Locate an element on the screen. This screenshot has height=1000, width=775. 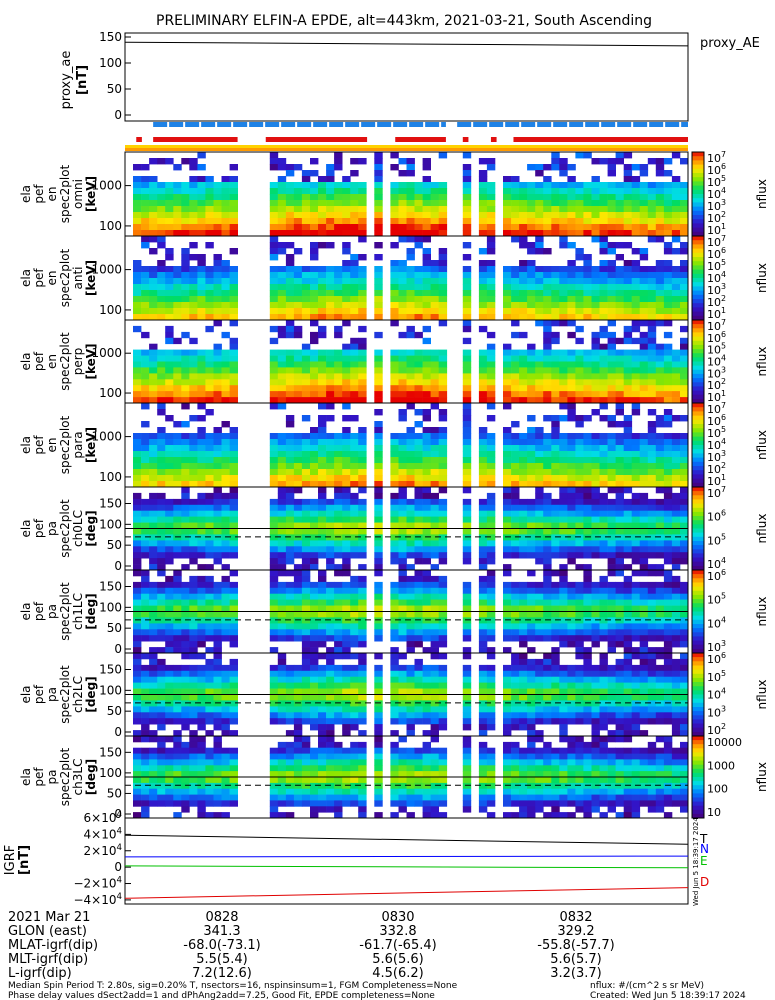
ytick-label: 0 is located at coordinates (118, 566).